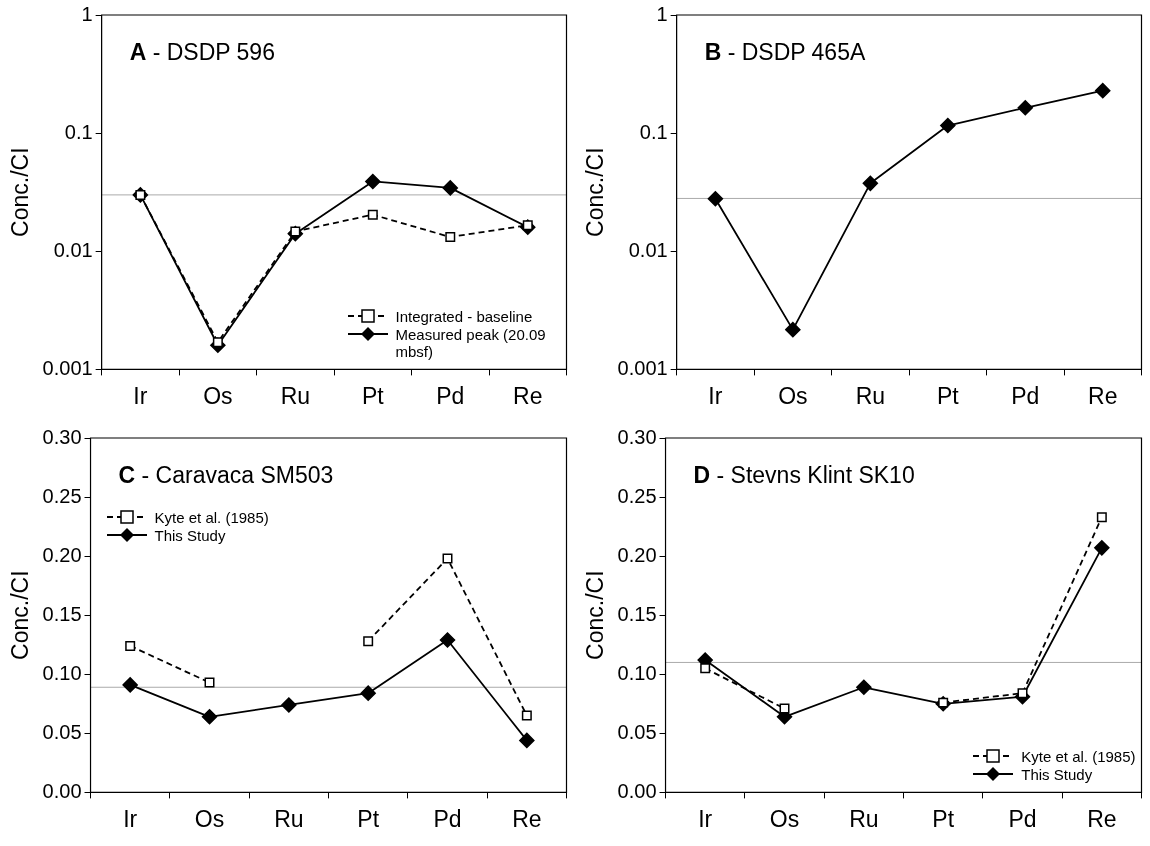 The height and width of the screenshot is (846, 1150). I want to click on text: C - Caravaca SM503, so click(226, 475).